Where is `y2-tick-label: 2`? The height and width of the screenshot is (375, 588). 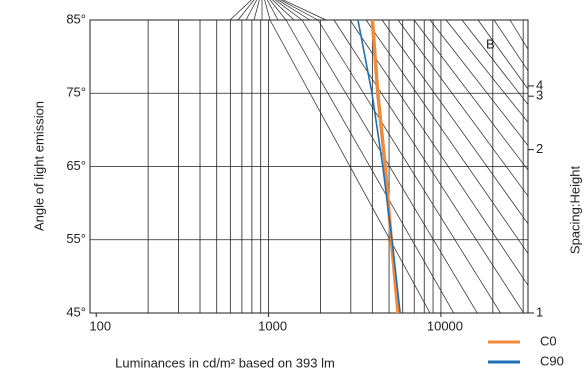 y2-tick-label: 2 is located at coordinates (539, 148).